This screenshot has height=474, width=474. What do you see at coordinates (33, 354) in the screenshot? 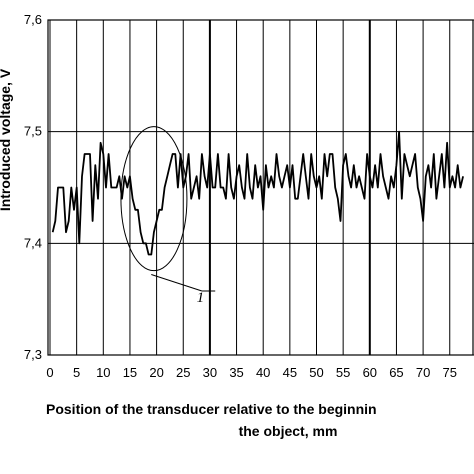
I see `y-tick-label-0: 7,3` at bounding box center [33, 354].